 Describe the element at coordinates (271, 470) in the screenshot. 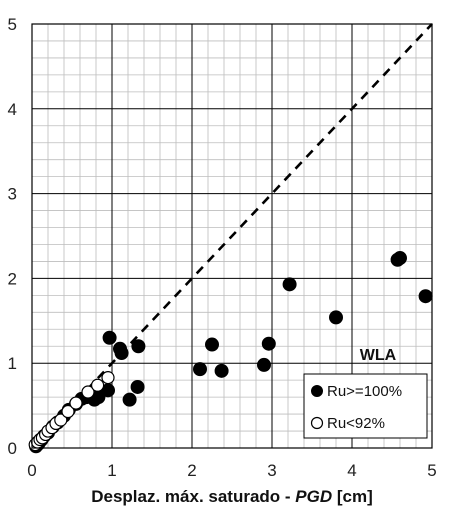

I see `x-tick-label: 3` at that location.